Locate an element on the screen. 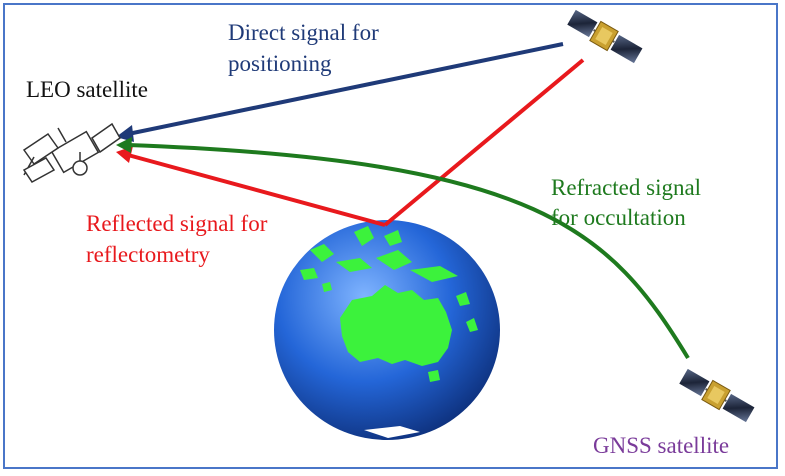 The width and height of the screenshot is (785, 476). leo-satellite-label: LEO satellite is located at coordinates (87, 89).